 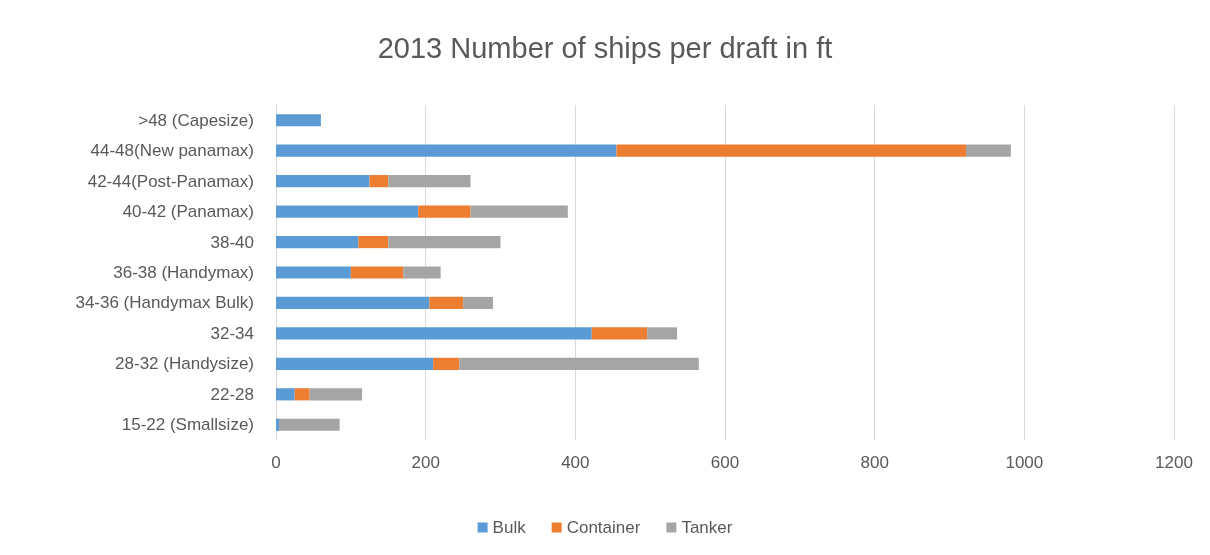 I want to click on chart-title: 2013 Number of ships per draft in ft, so click(x=605, y=47).